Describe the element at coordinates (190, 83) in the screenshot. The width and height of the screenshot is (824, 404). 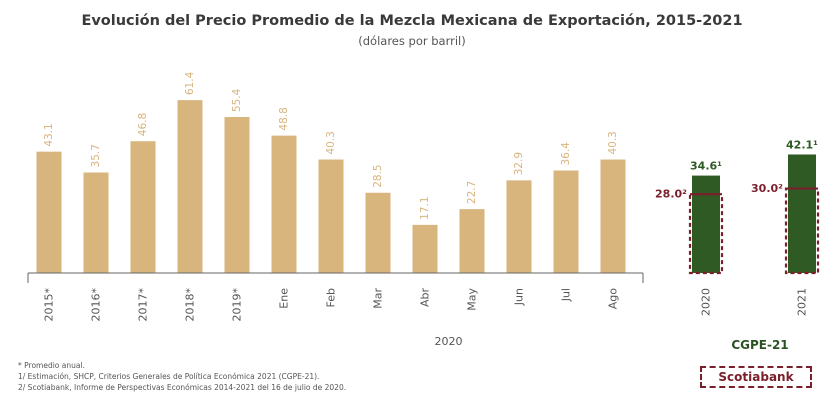
I see `bar-value-label: 61.4` at that location.